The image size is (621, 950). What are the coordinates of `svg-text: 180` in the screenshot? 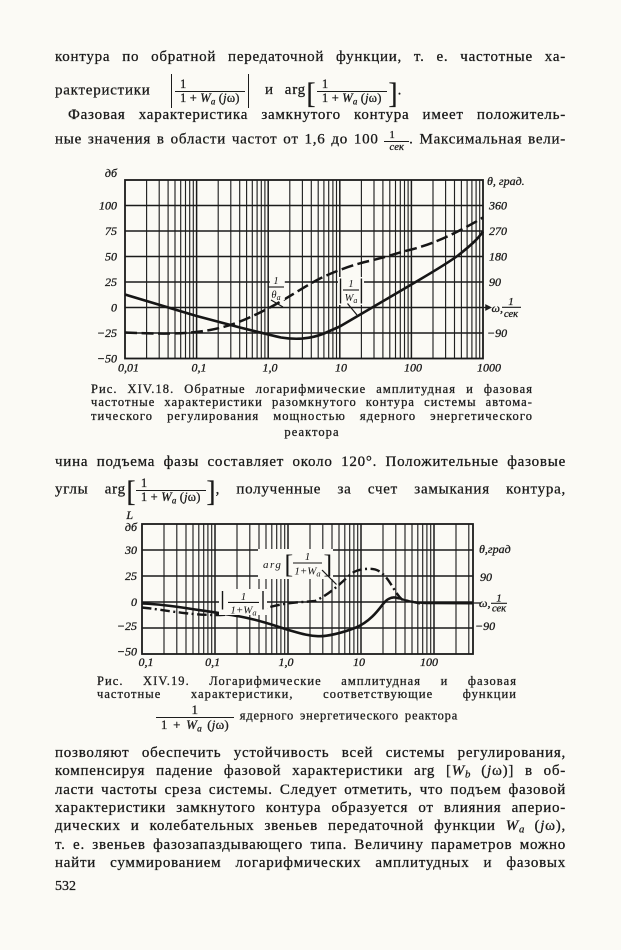 It's located at (498, 257).